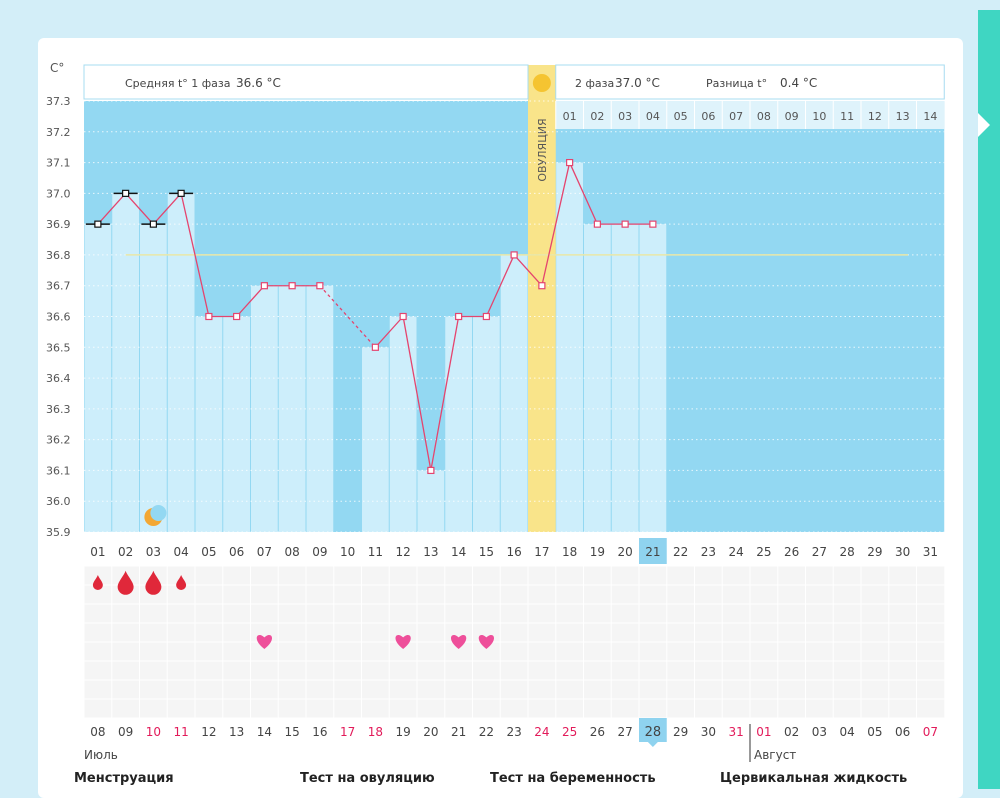  Describe the element at coordinates (402, 552) in the screenshot. I see `cycle-day-label: 12` at that location.